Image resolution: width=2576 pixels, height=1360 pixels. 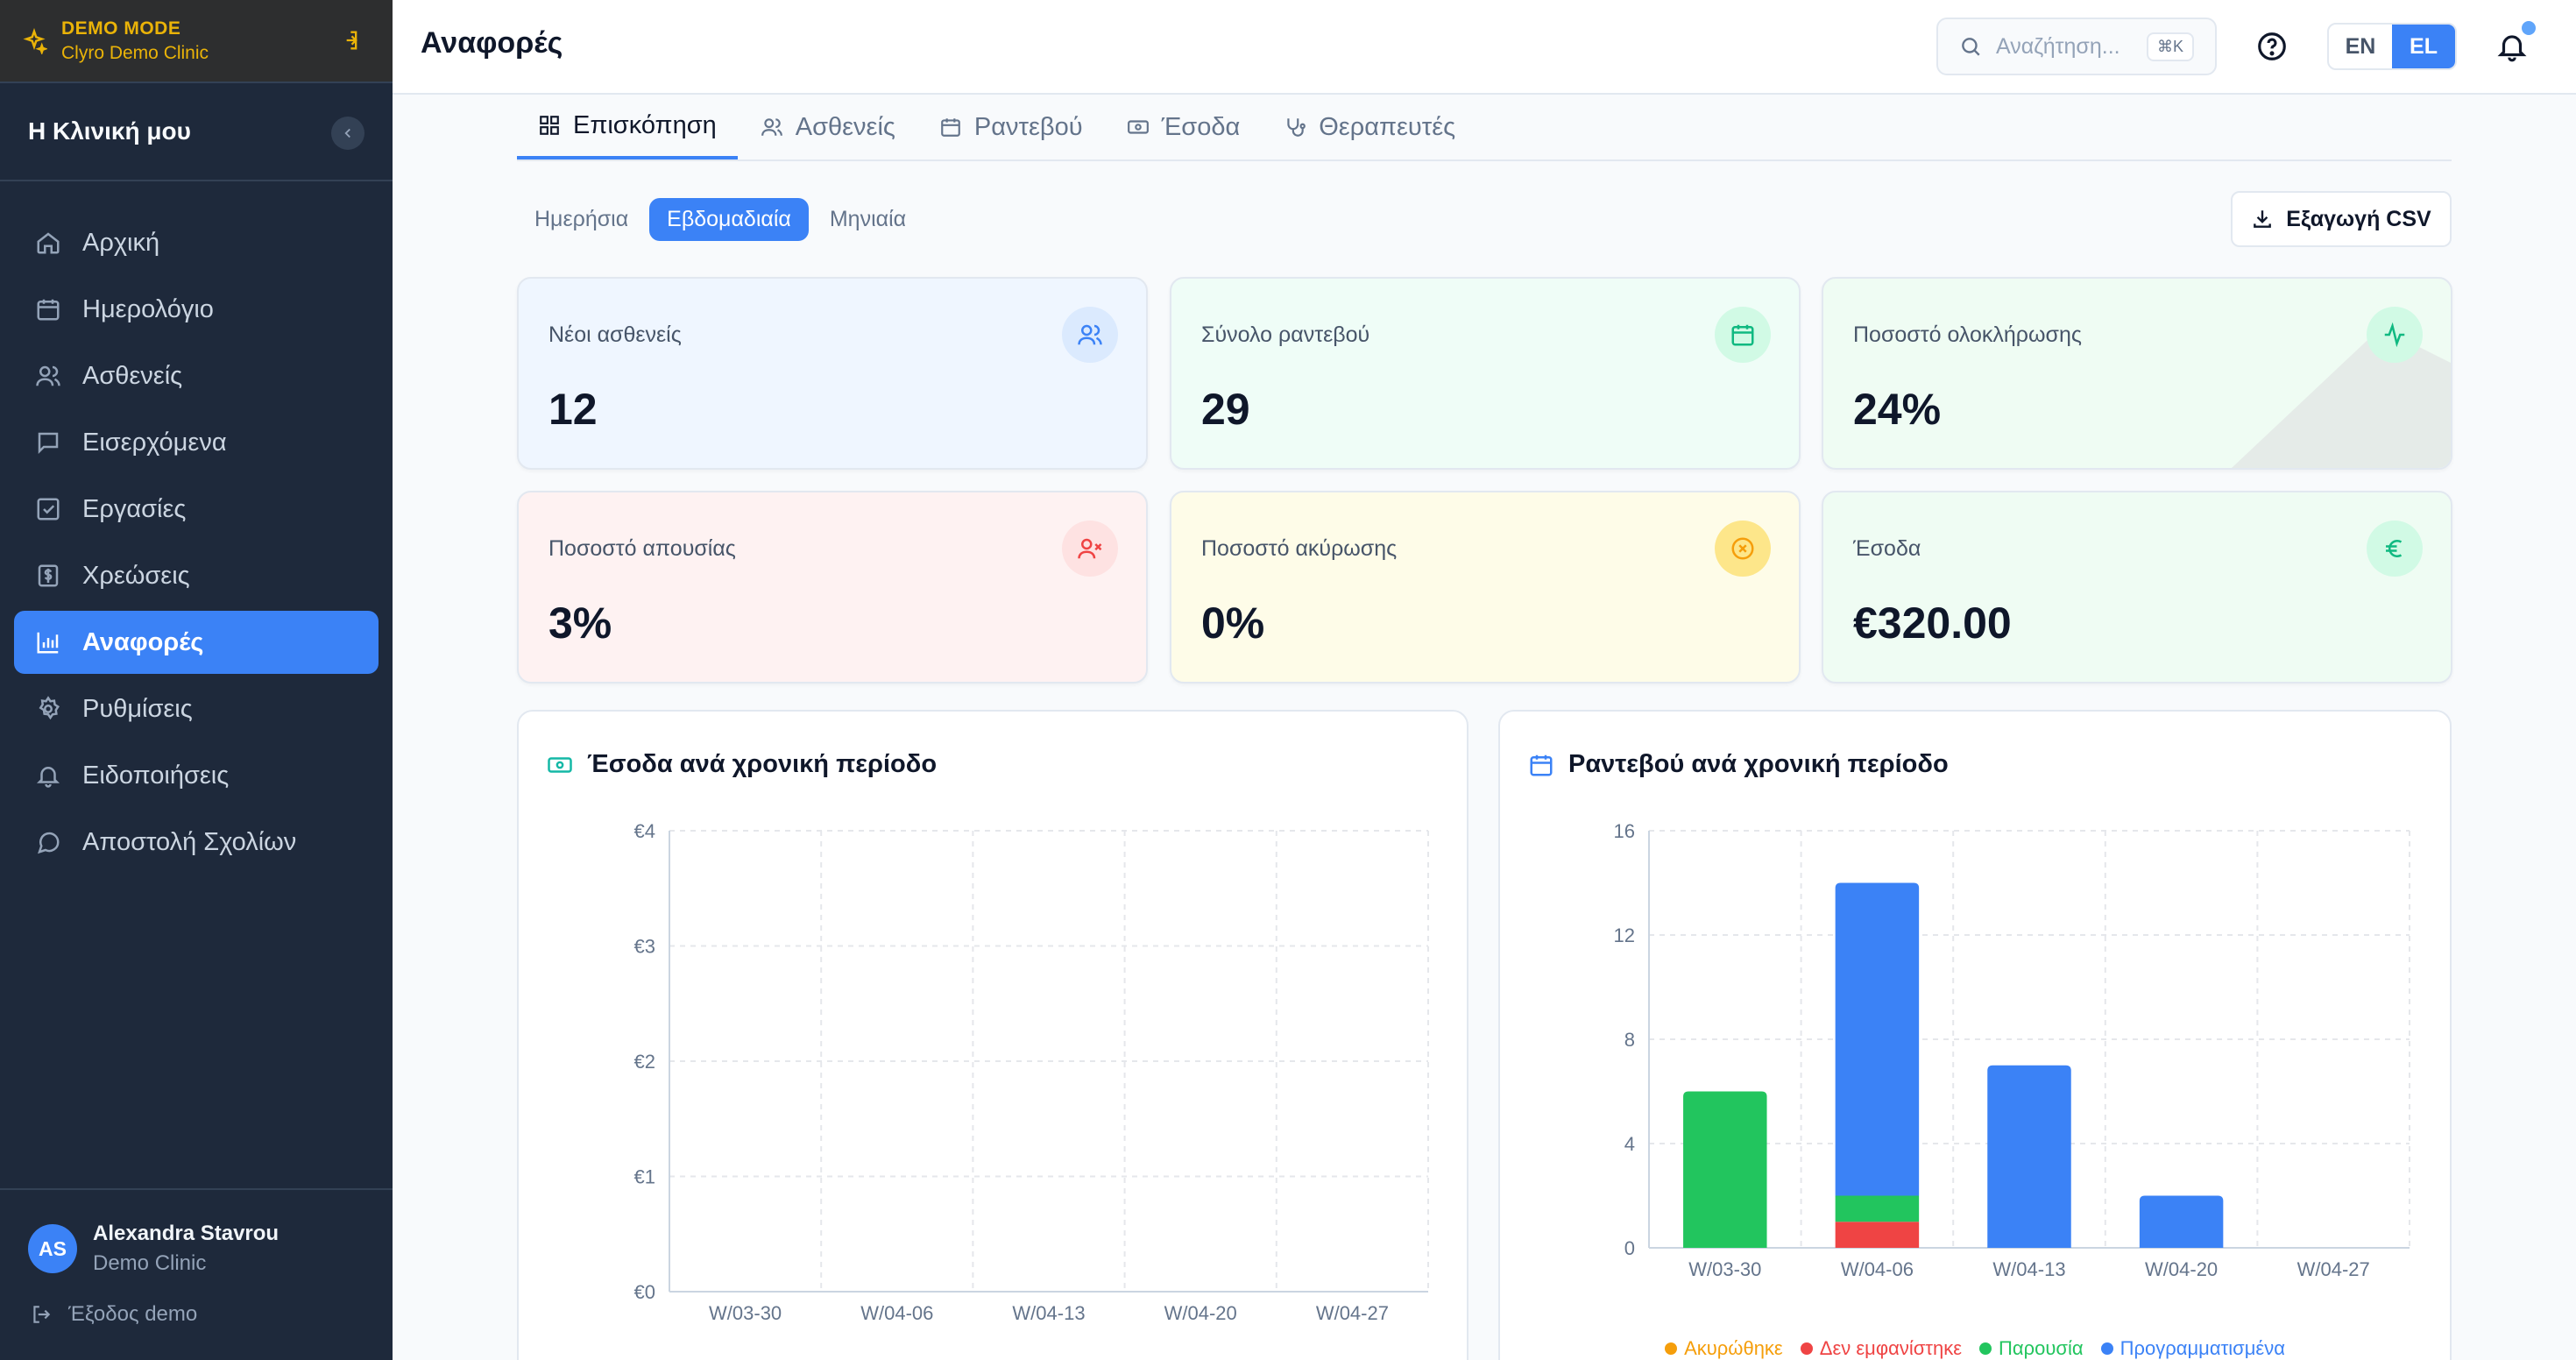 I want to click on clinic-name: Η Κλινική μου, so click(x=109, y=131).